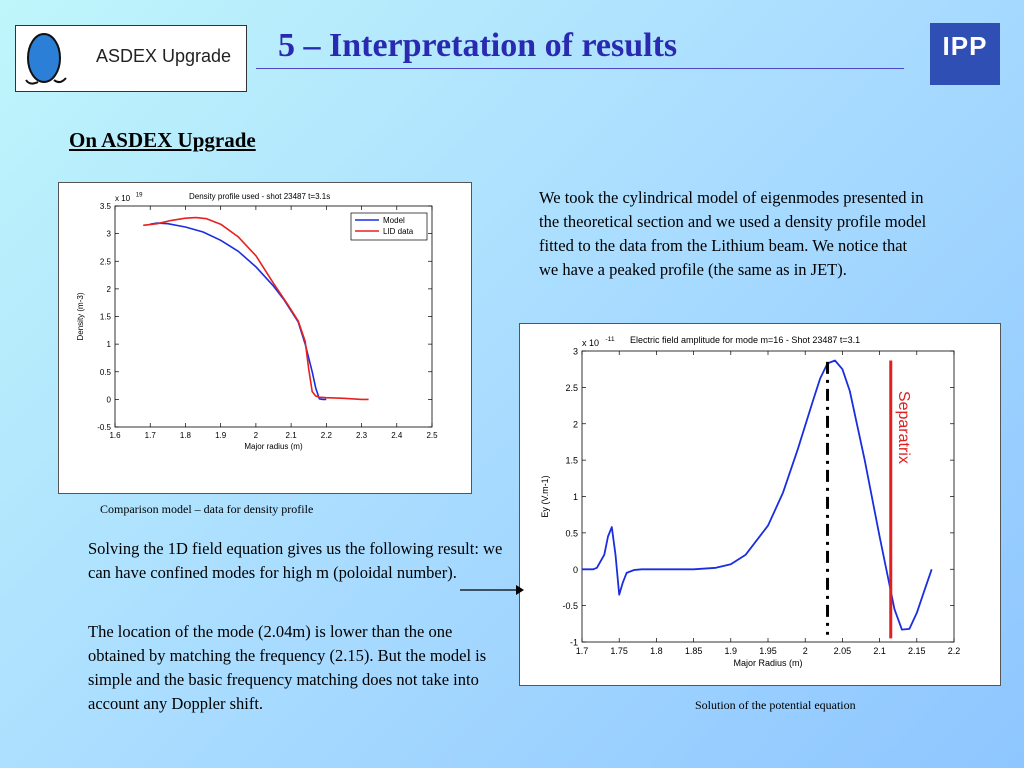  Describe the element at coordinates (394, 220) in the screenshot. I see `legend-label: Model` at that location.